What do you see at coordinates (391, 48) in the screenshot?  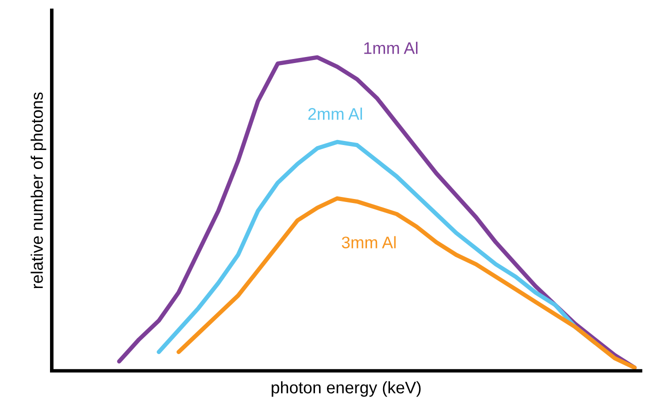 I see `series-label: 1mm Al` at bounding box center [391, 48].